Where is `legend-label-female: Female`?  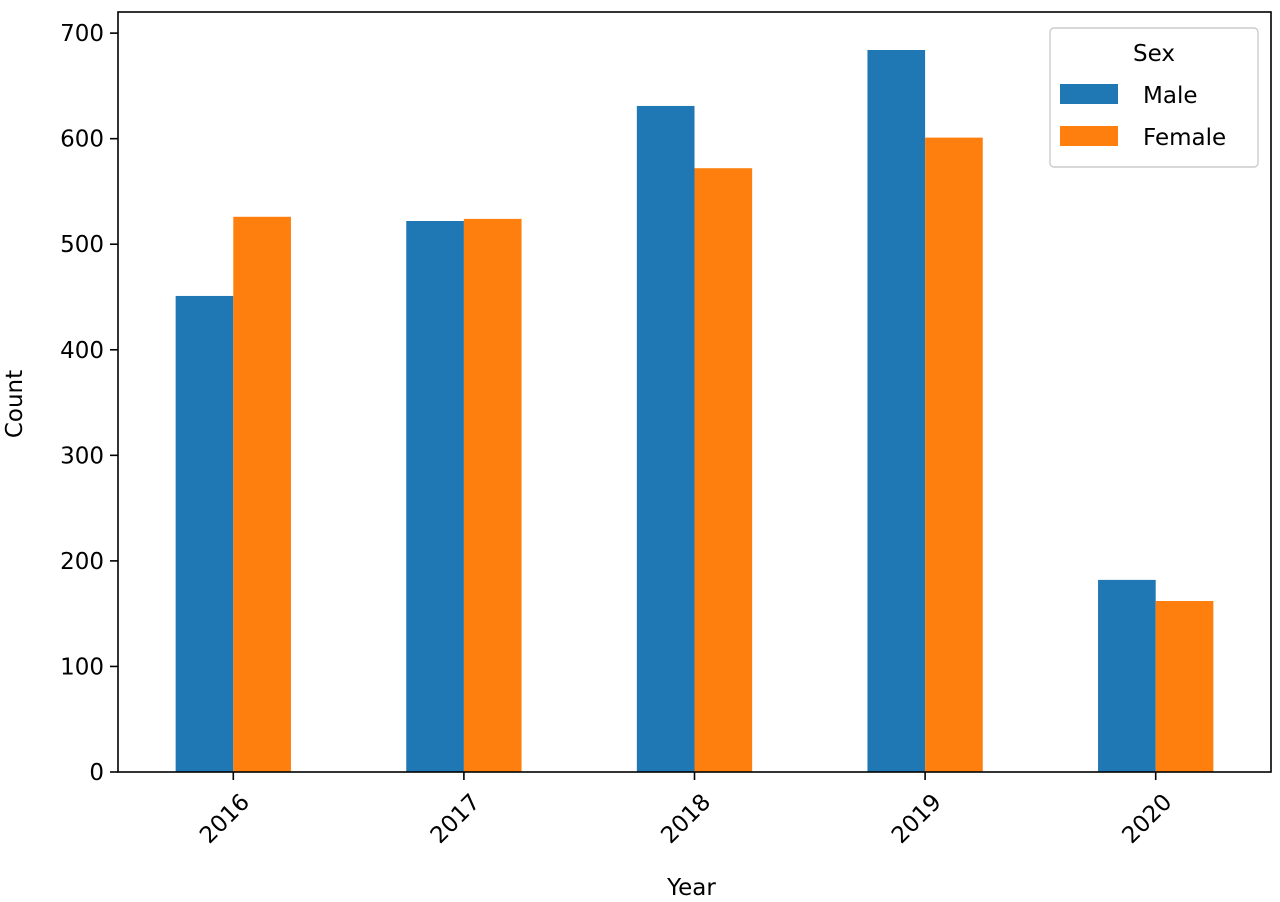 legend-label-female: Female is located at coordinates (1184, 138).